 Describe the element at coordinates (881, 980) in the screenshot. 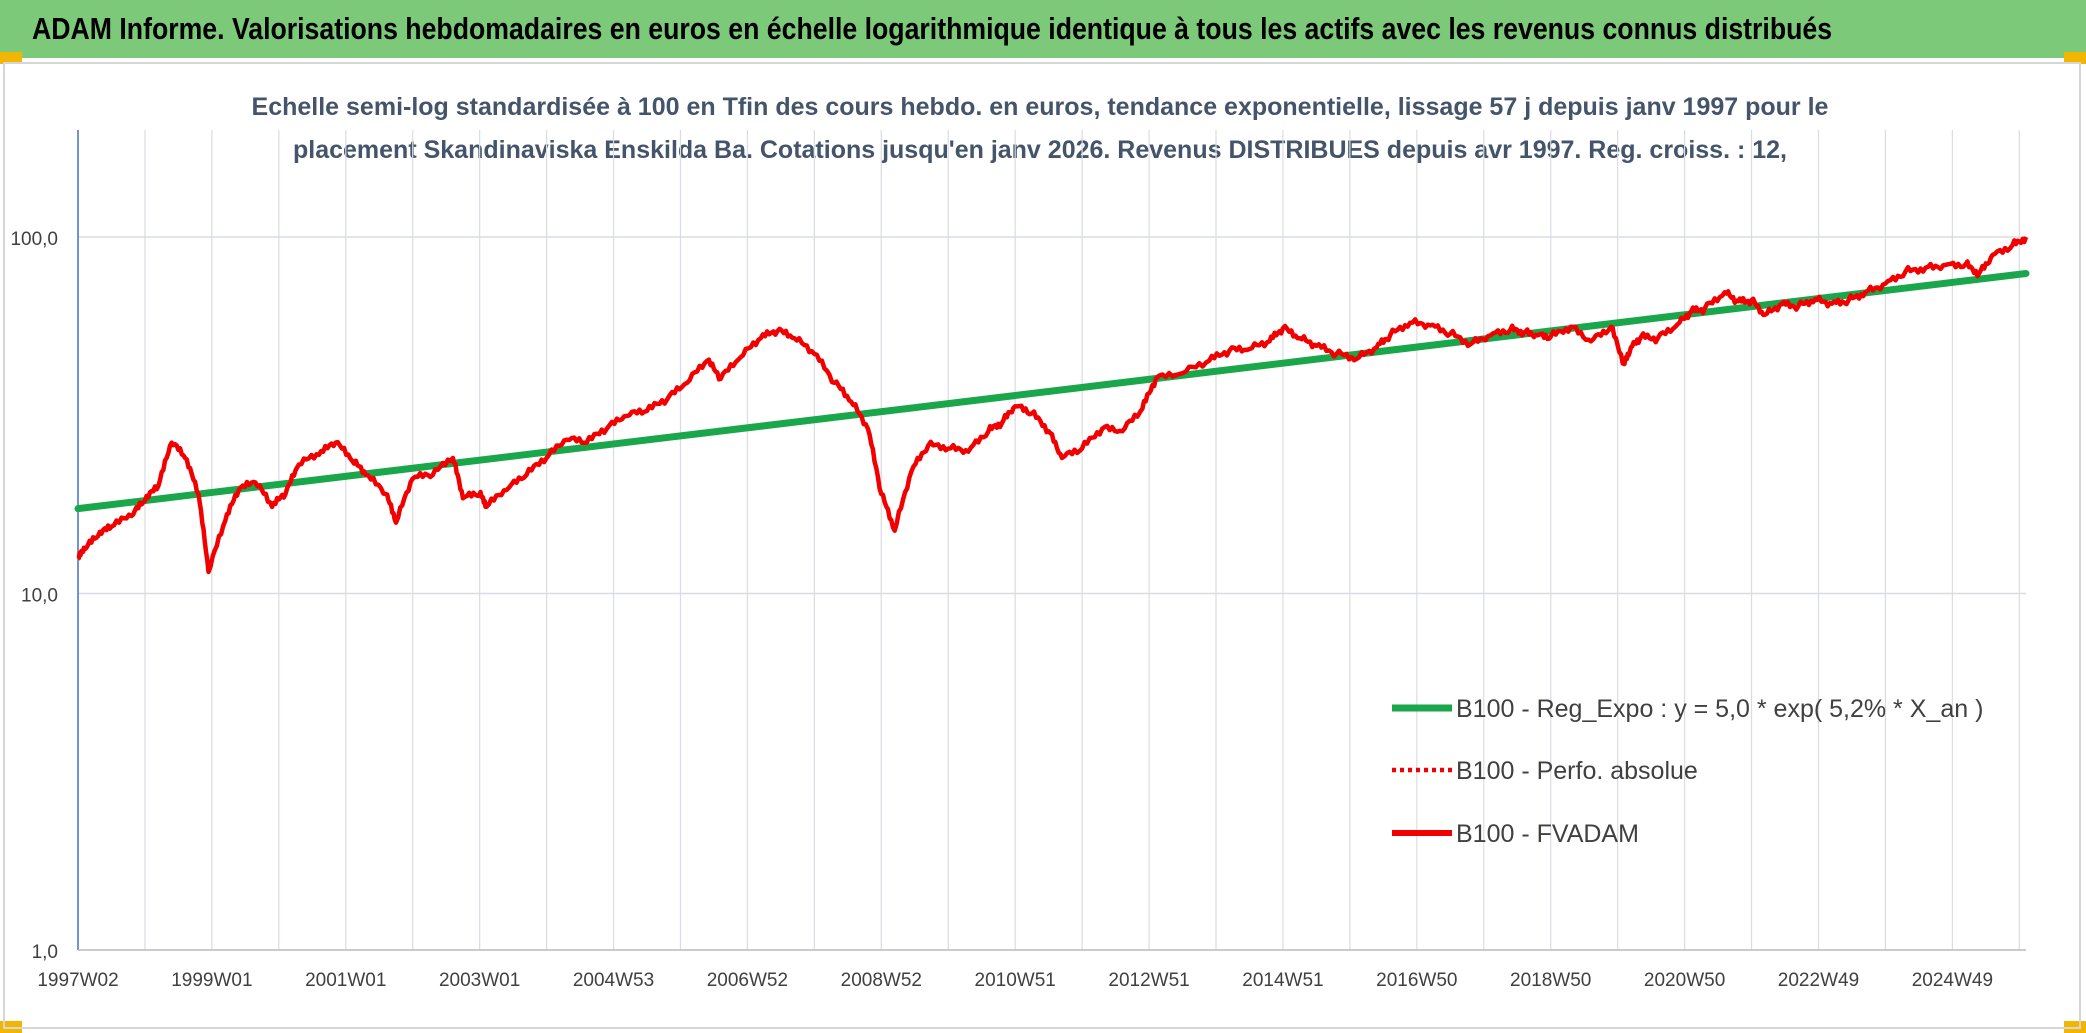

I see `x-tick-label: 2008W52` at that location.